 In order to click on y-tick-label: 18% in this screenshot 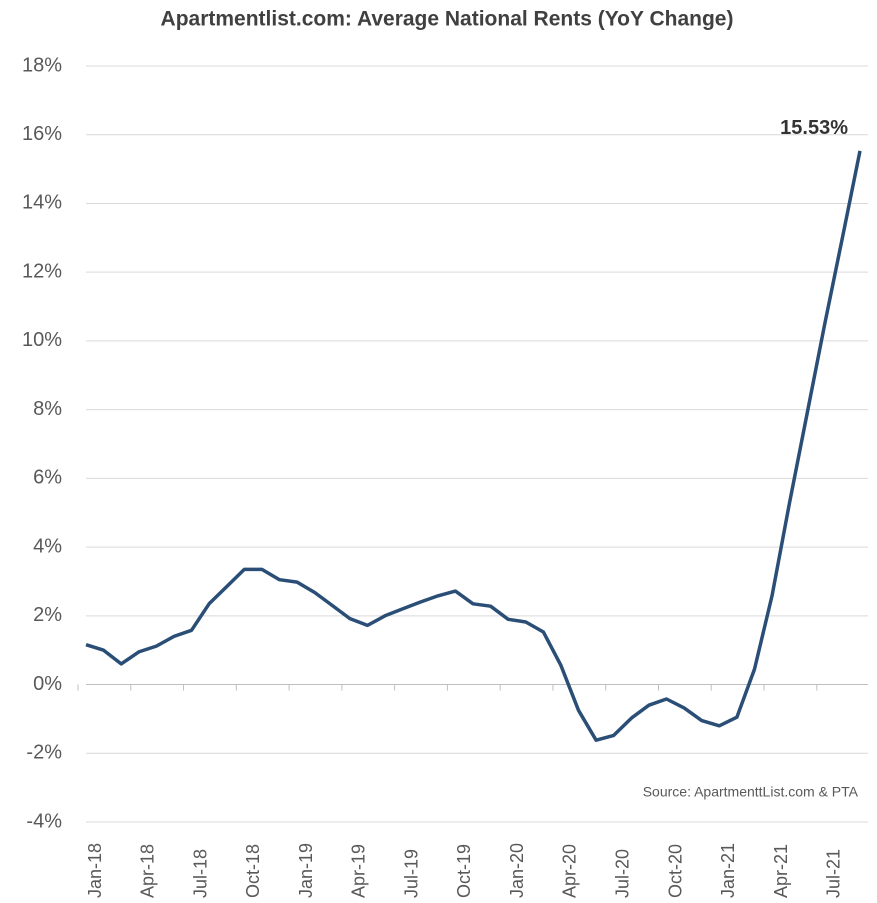, I will do `click(42, 65)`.